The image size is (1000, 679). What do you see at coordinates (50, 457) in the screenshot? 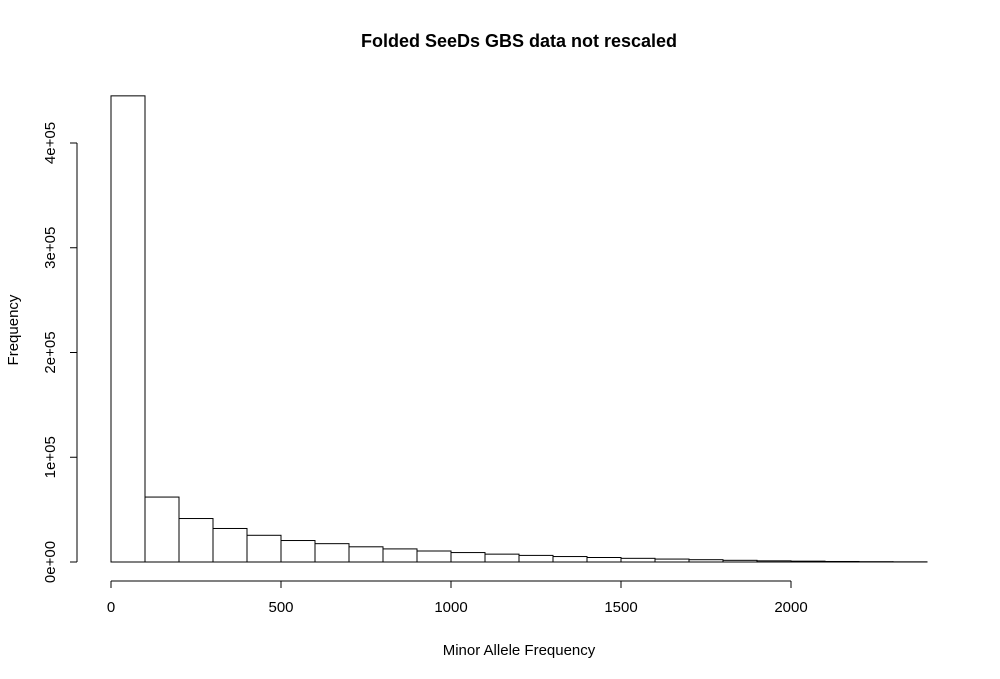
I see `y-tick-label: 1e+05` at bounding box center [50, 457].